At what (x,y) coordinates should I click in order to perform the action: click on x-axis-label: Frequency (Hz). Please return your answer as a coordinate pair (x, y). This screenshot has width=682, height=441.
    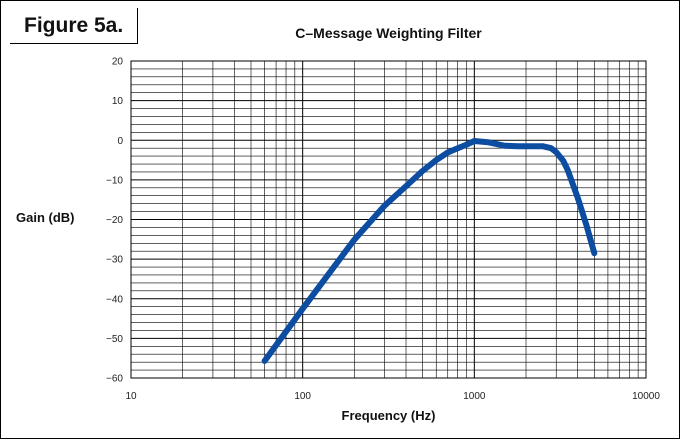
    Looking at the image, I should click on (388, 415).